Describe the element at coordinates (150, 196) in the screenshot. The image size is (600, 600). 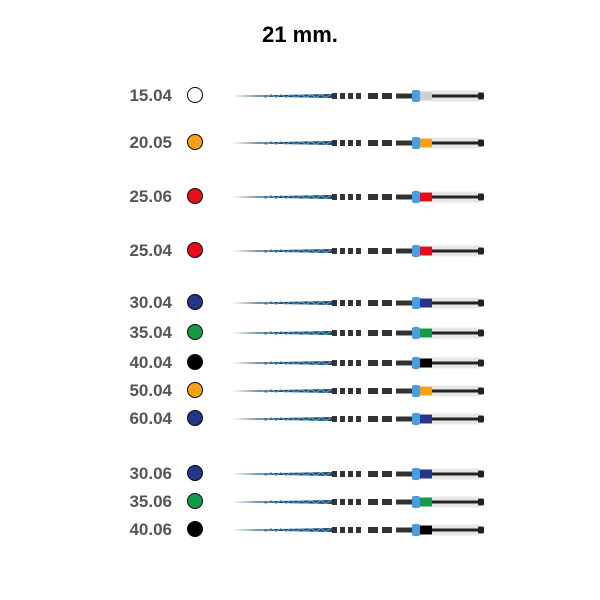
I see `file-size-label: 25.06` at that location.